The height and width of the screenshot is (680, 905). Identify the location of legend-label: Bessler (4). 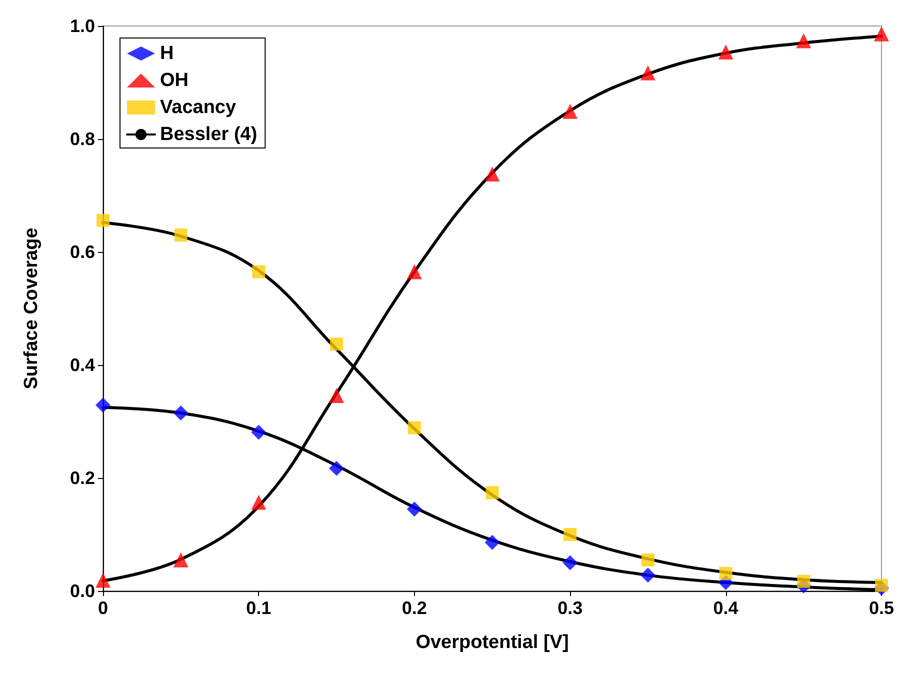
(209, 134).